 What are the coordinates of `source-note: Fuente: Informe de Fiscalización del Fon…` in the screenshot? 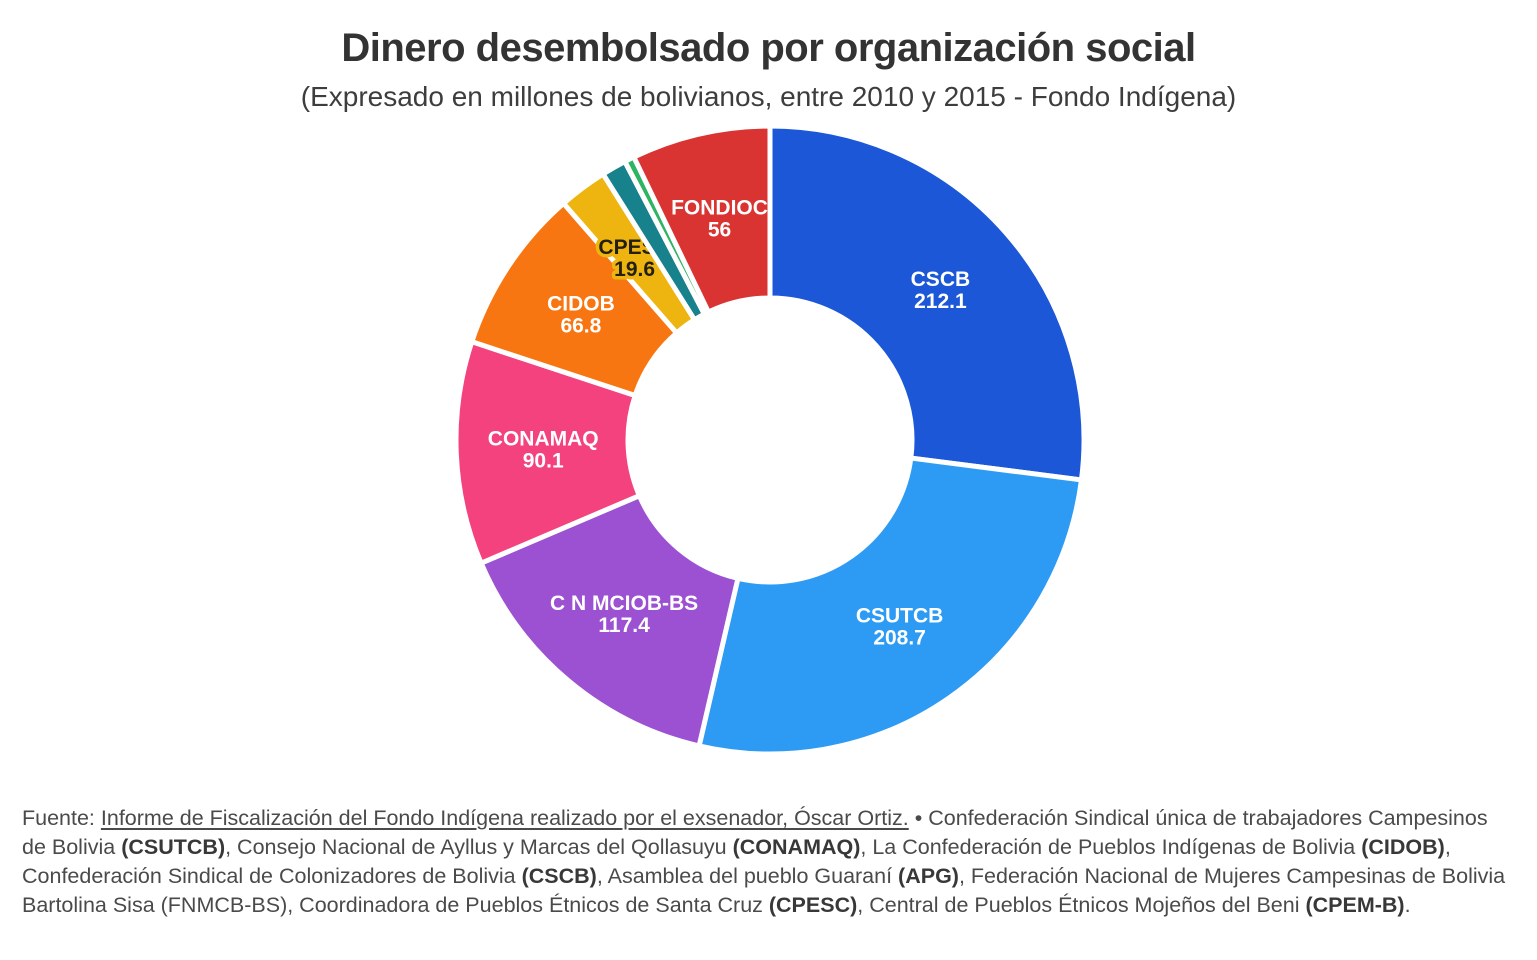 It's located at (769, 862).